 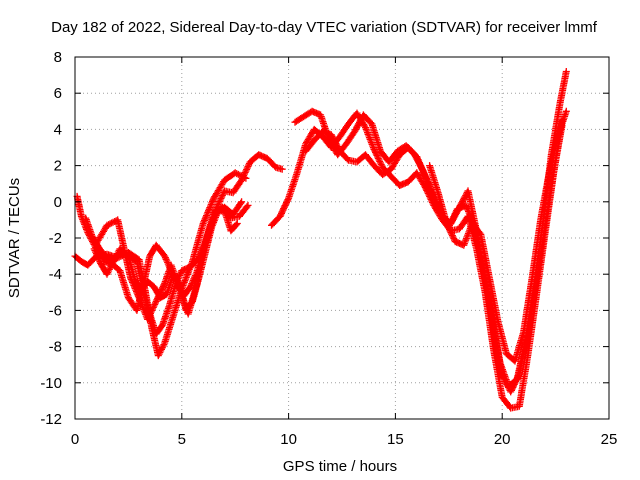 I want to click on y-tick-label: 0, so click(x=58, y=202).